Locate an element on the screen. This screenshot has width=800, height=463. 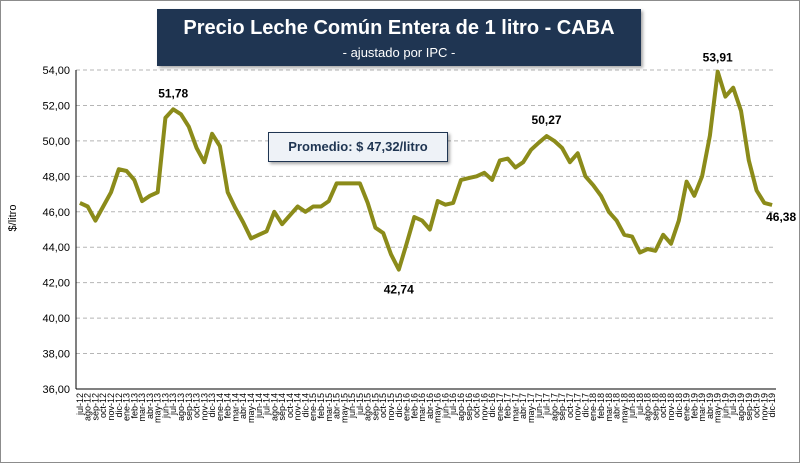
x-tick-label: ago-17 is located at coordinates (554, 407).